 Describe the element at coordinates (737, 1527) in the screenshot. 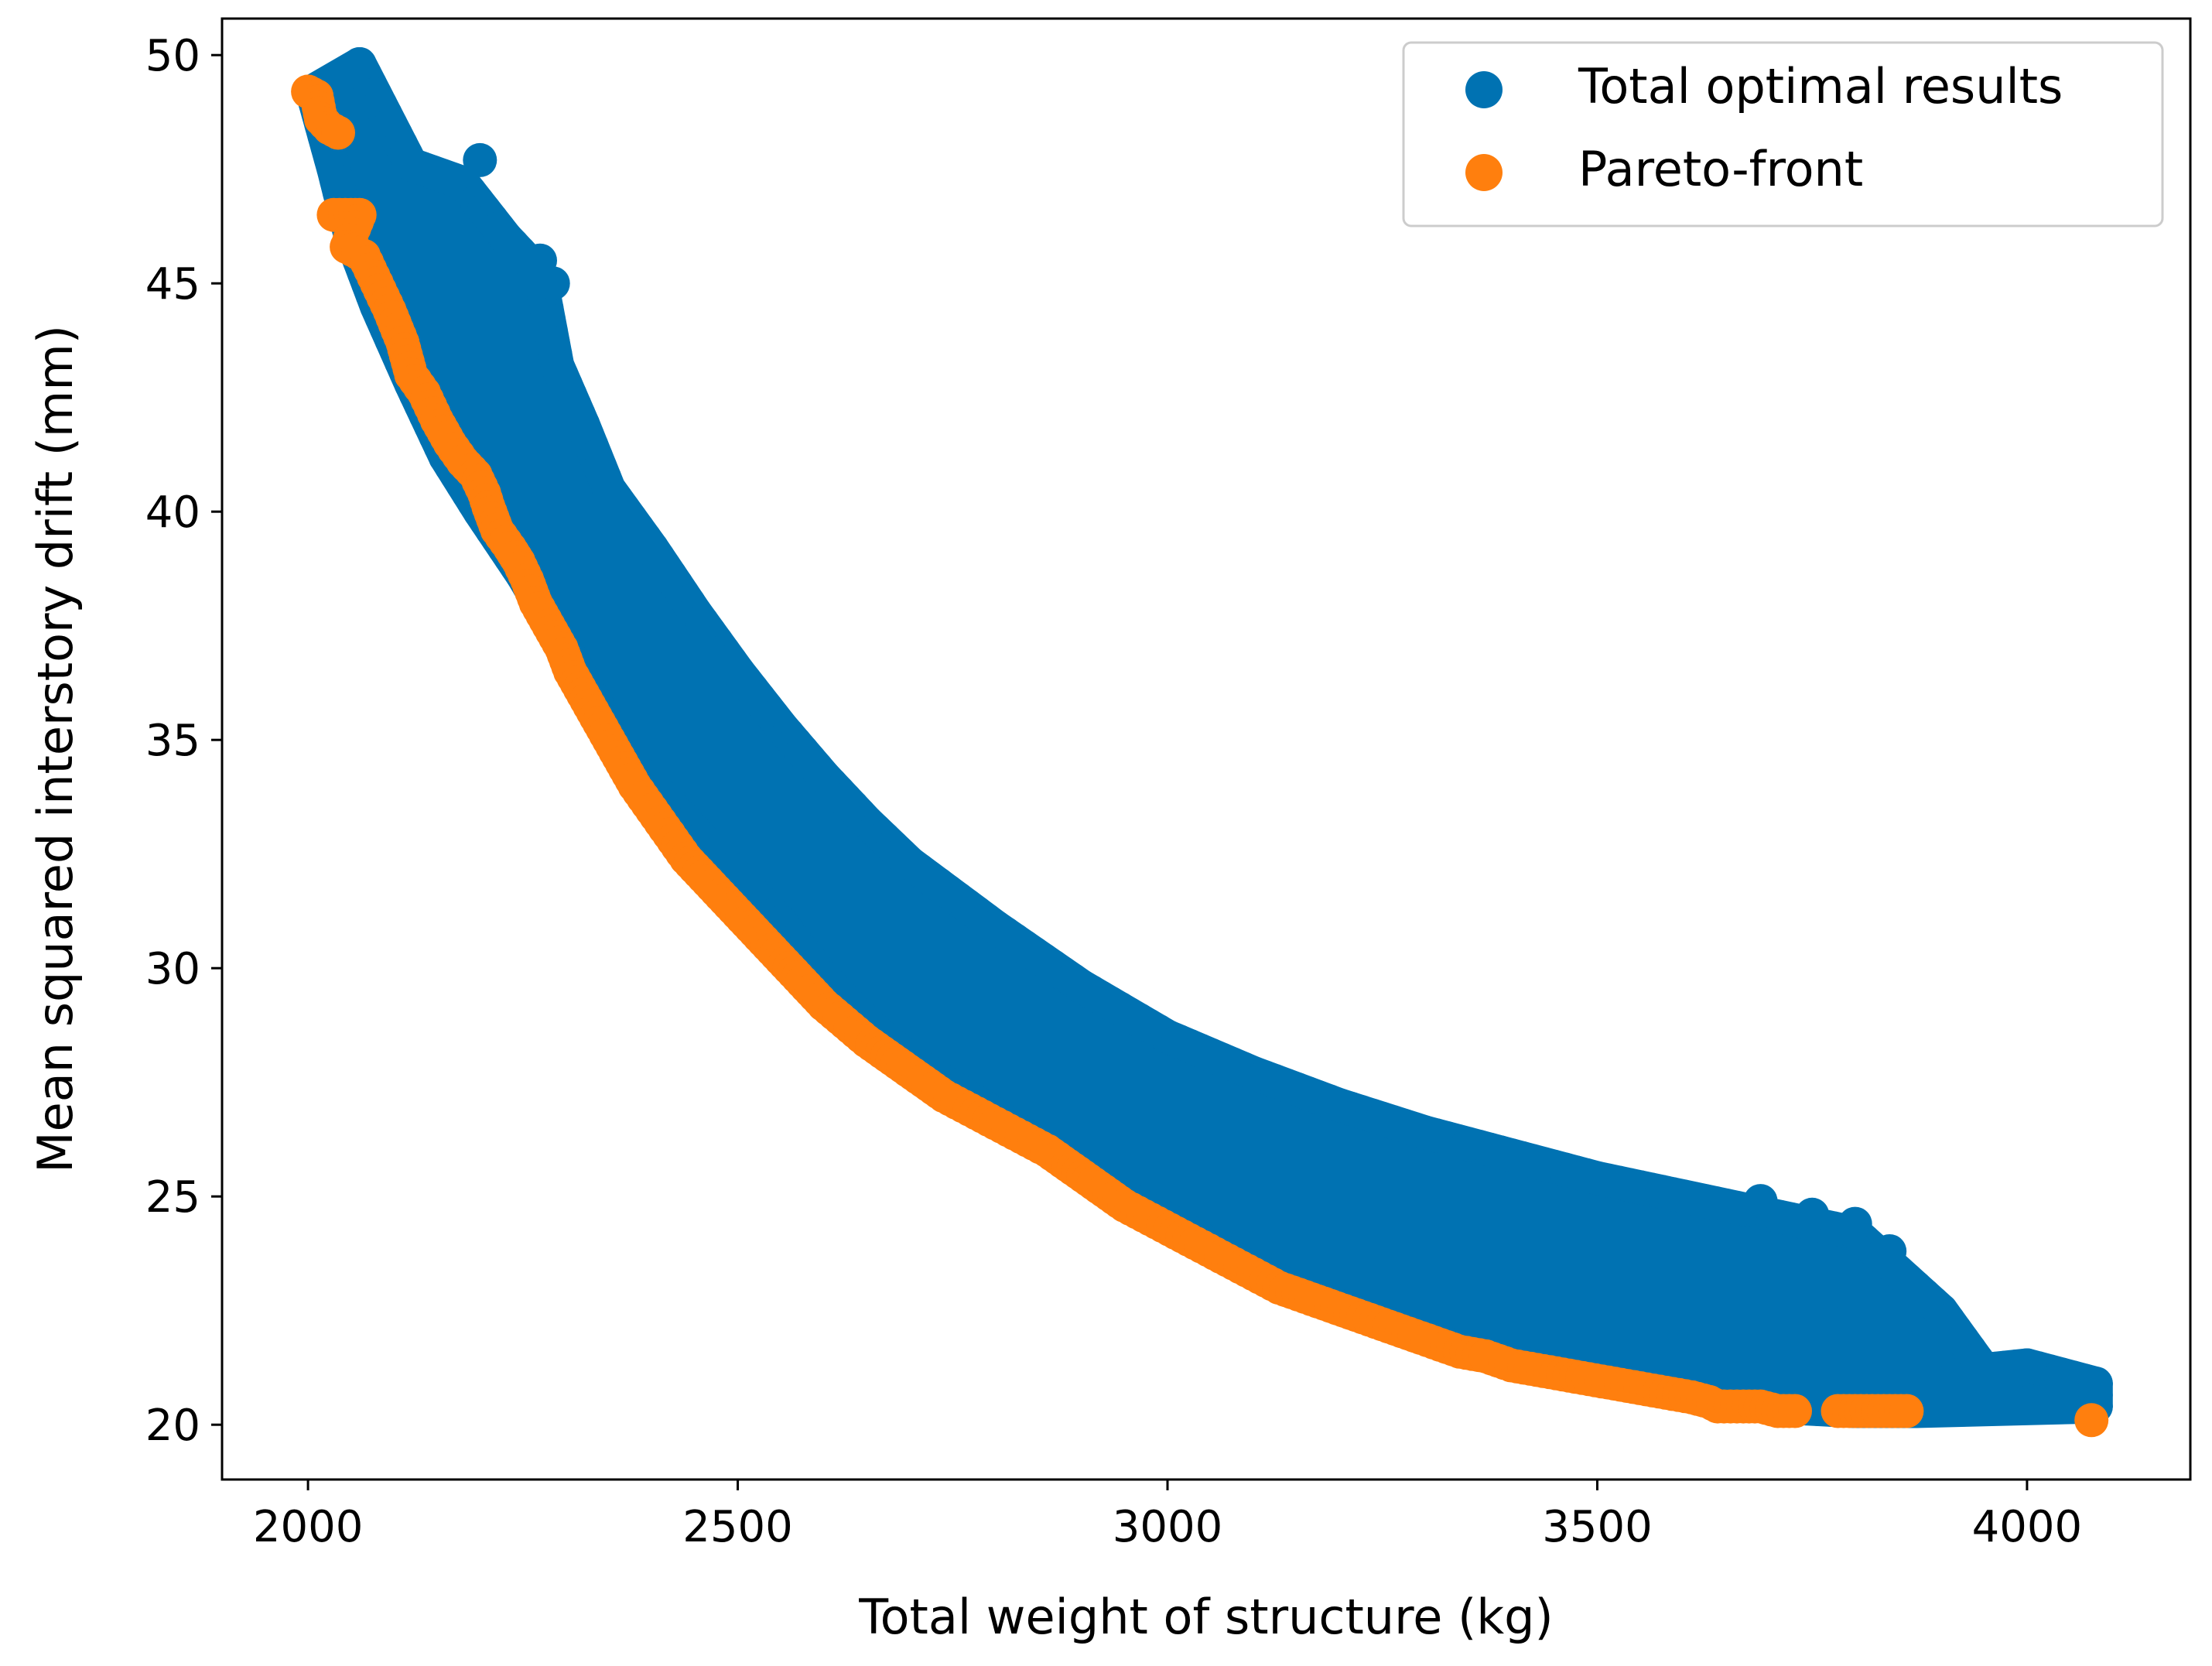

I see `x-tick-label: 2500` at that location.